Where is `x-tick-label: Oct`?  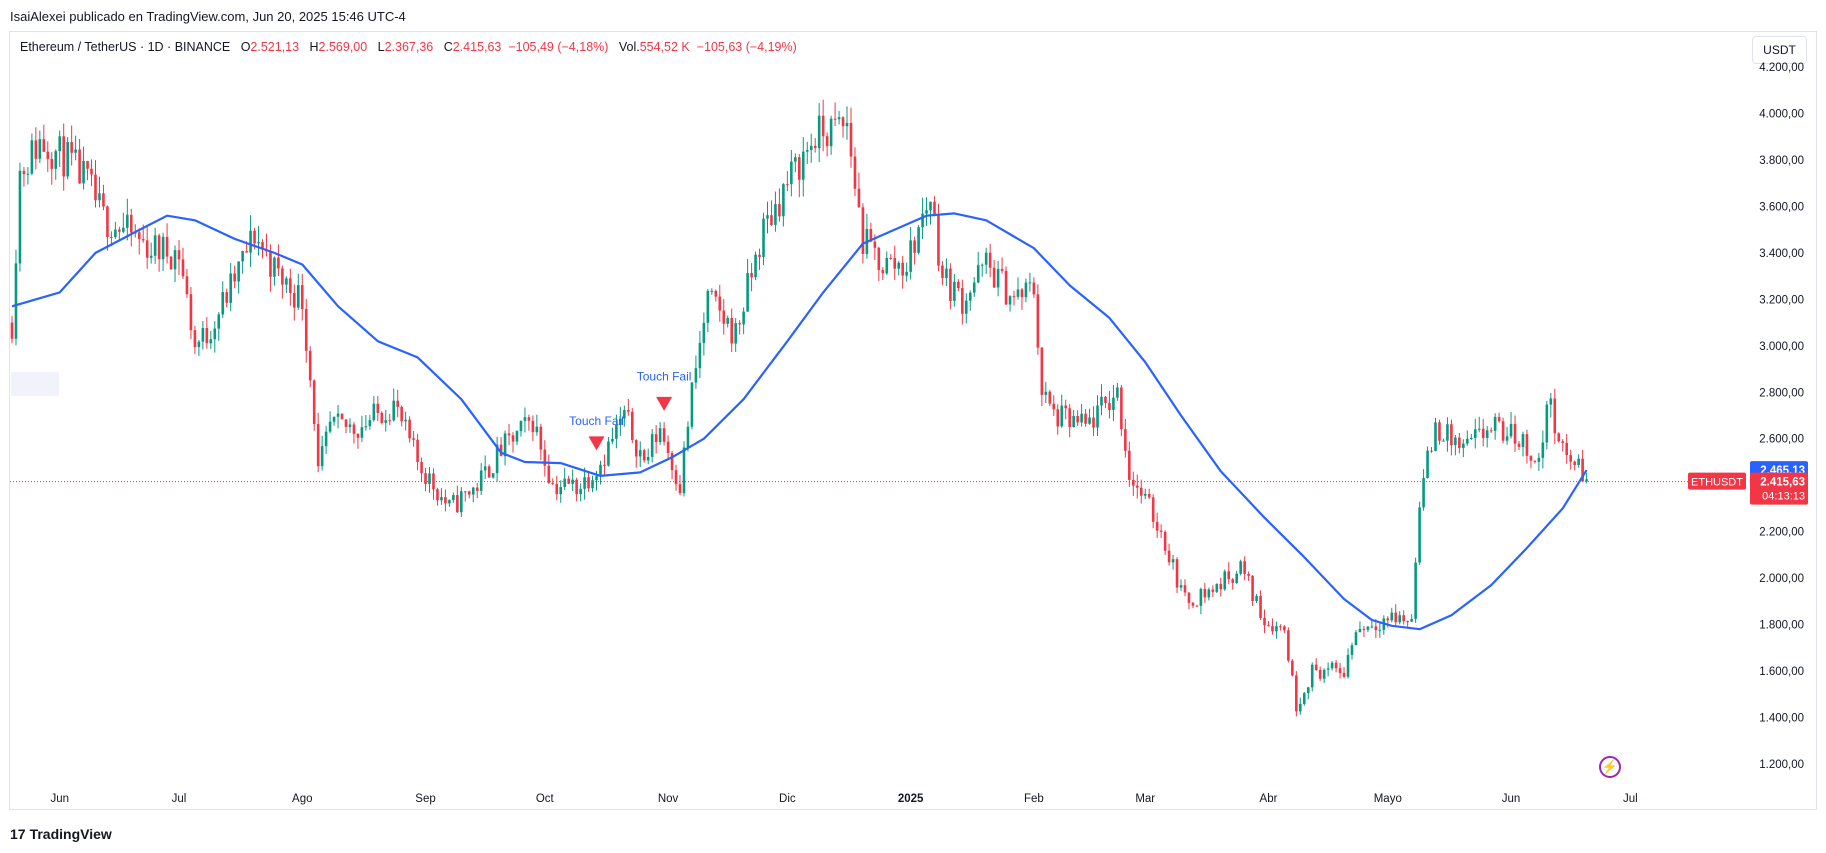 x-tick-label: Oct is located at coordinates (545, 799).